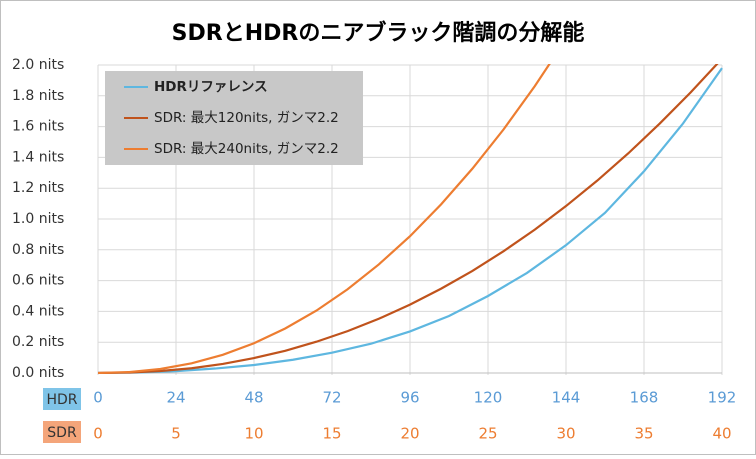  I want to click on sdr-axis-badge, so click(62, 432).